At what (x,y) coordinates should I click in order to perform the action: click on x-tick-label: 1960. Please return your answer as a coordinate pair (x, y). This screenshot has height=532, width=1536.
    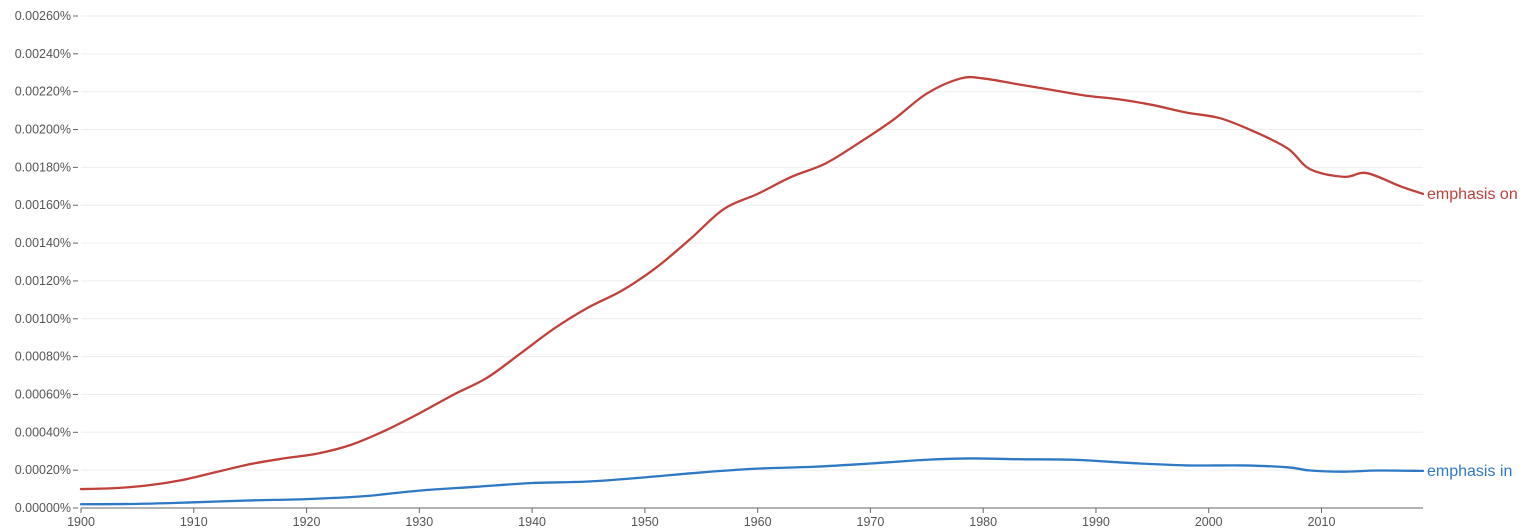
    Looking at the image, I should click on (758, 522).